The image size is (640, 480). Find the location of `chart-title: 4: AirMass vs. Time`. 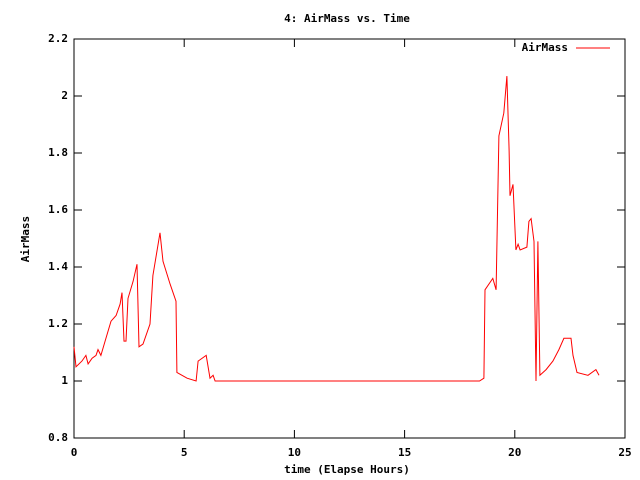

chart-title: 4: AirMass vs. Time is located at coordinates (347, 18).